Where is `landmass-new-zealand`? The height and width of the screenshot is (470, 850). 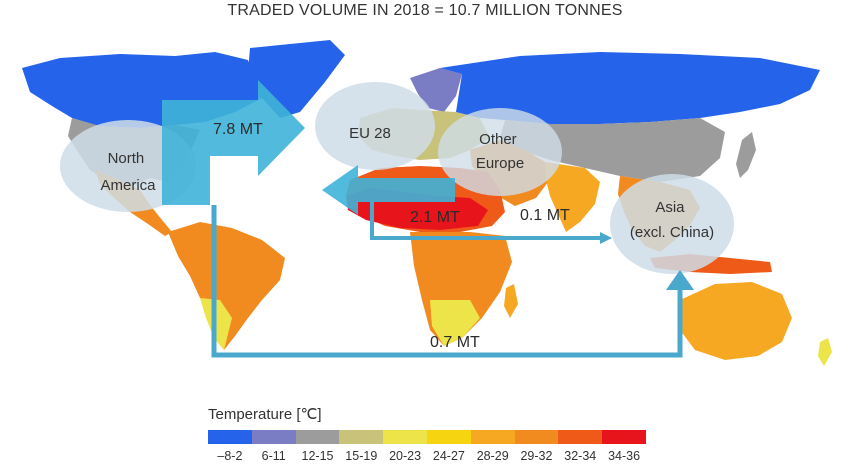 landmass-new-zealand is located at coordinates (825, 352).